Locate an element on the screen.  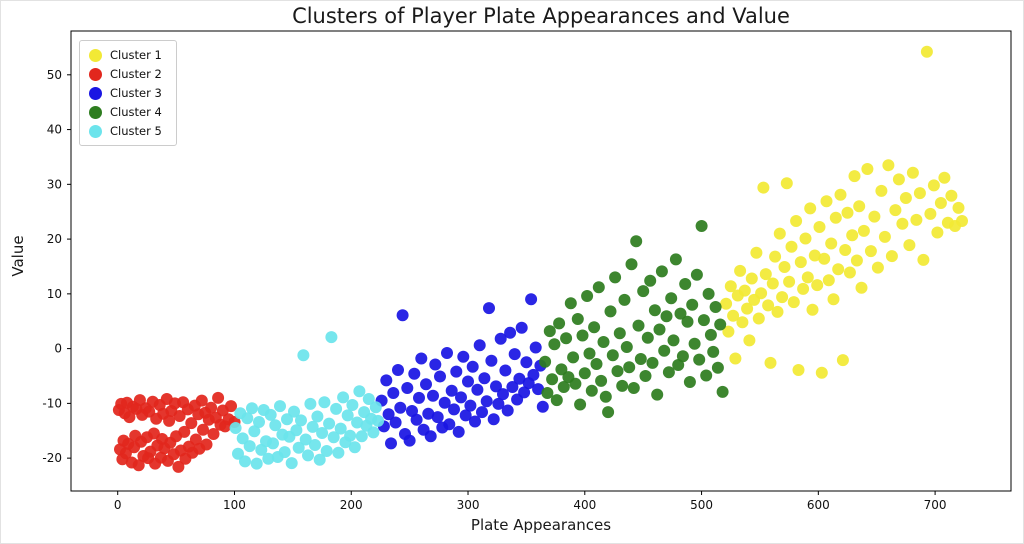
legend-swatch-cluster-5-icon is located at coordinates (95, 131).